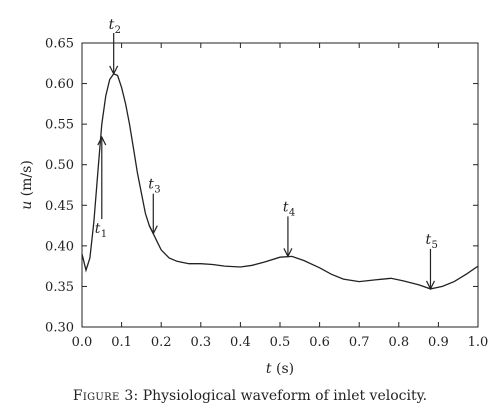 Image resolution: width=500 pixels, height=418 pixels. What do you see at coordinates (151, 185) in the screenshot?
I see `annotation-label-t3: t` at bounding box center [151, 185].